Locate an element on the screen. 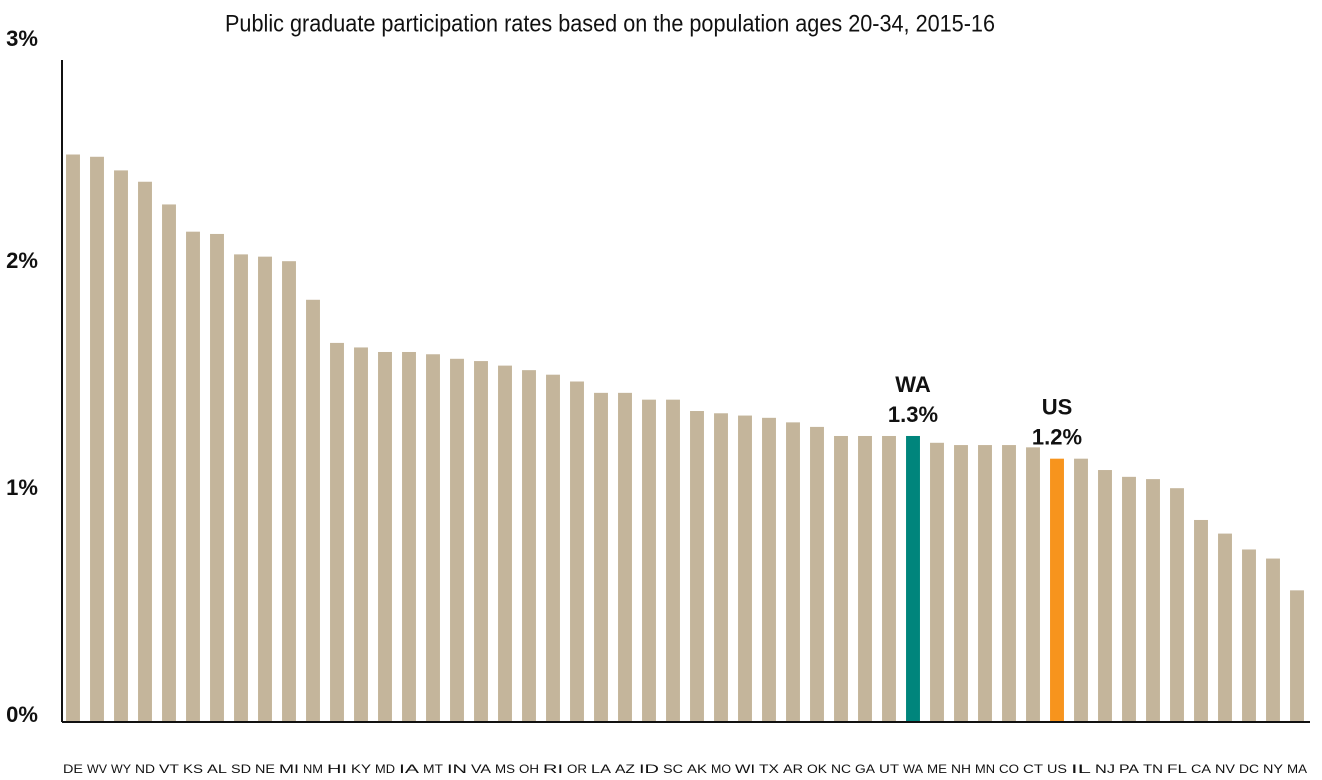  x-tick-label: MO is located at coordinates (721, 769).